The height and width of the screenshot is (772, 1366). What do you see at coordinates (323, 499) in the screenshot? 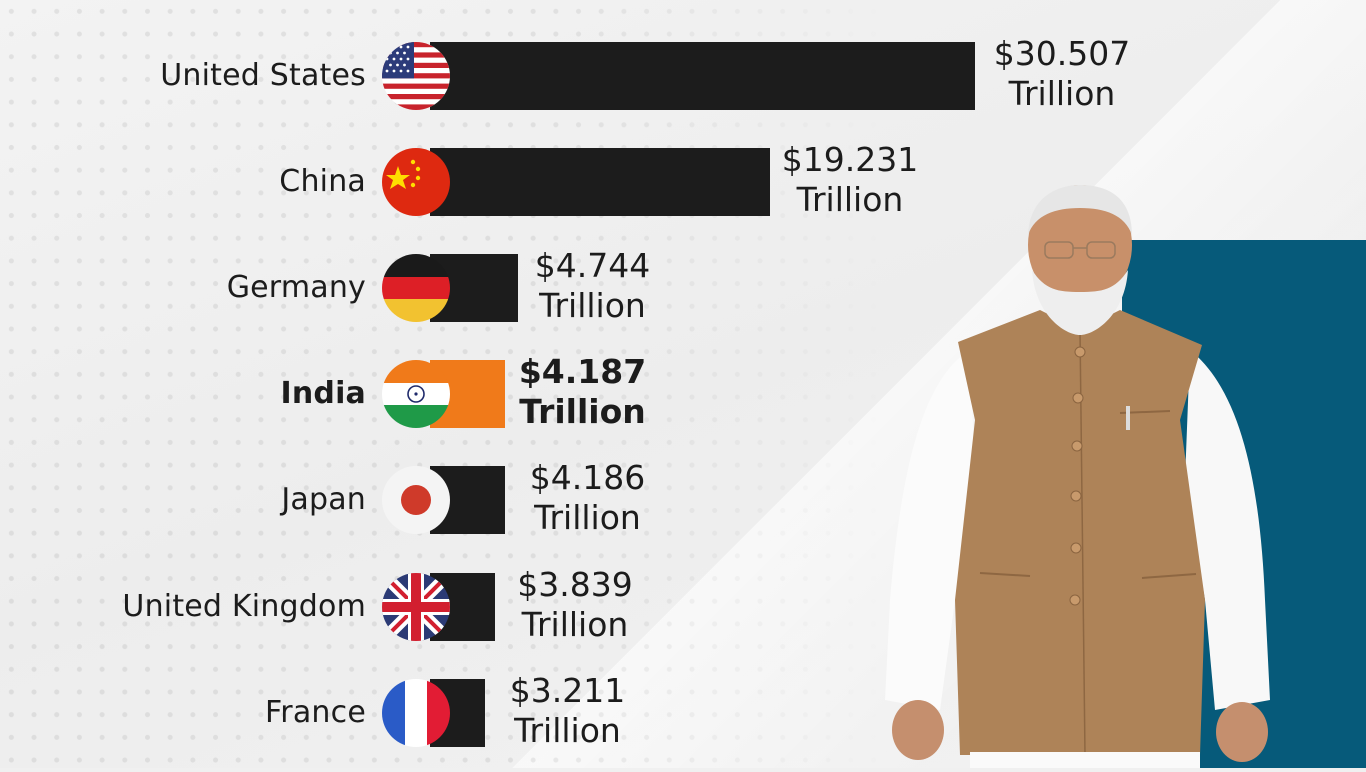
I see `country-label: Japan` at bounding box center [323, 499].